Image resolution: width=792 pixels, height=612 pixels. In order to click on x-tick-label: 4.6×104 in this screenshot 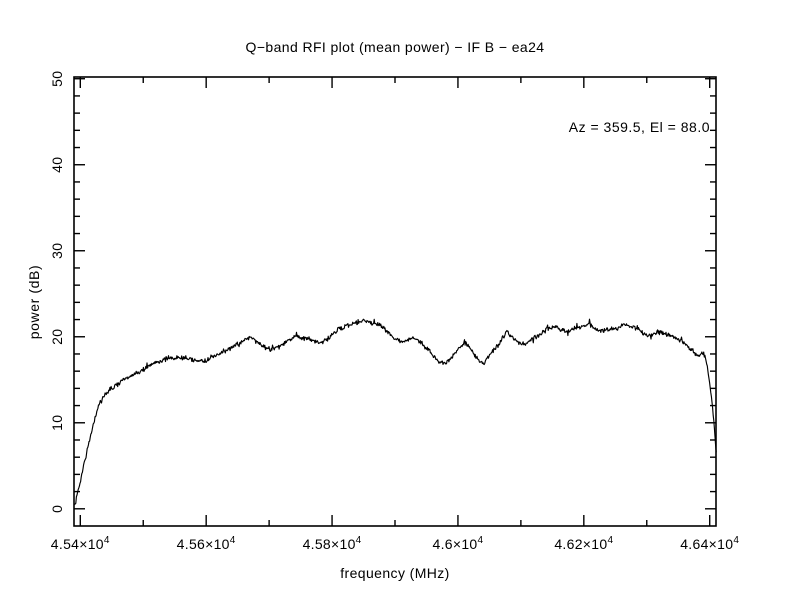, I will do `click(457, 543)`.